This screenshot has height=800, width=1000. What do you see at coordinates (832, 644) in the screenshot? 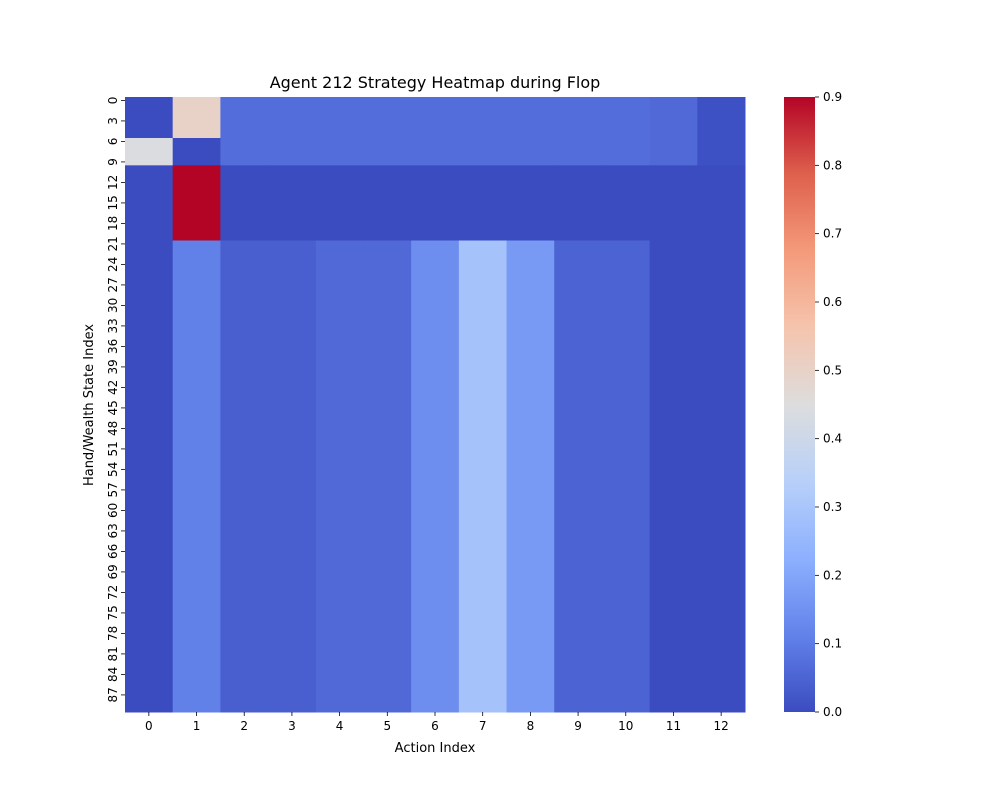
I see `colorbar-tick-label: 0.1` at bounding box center [832, 644].